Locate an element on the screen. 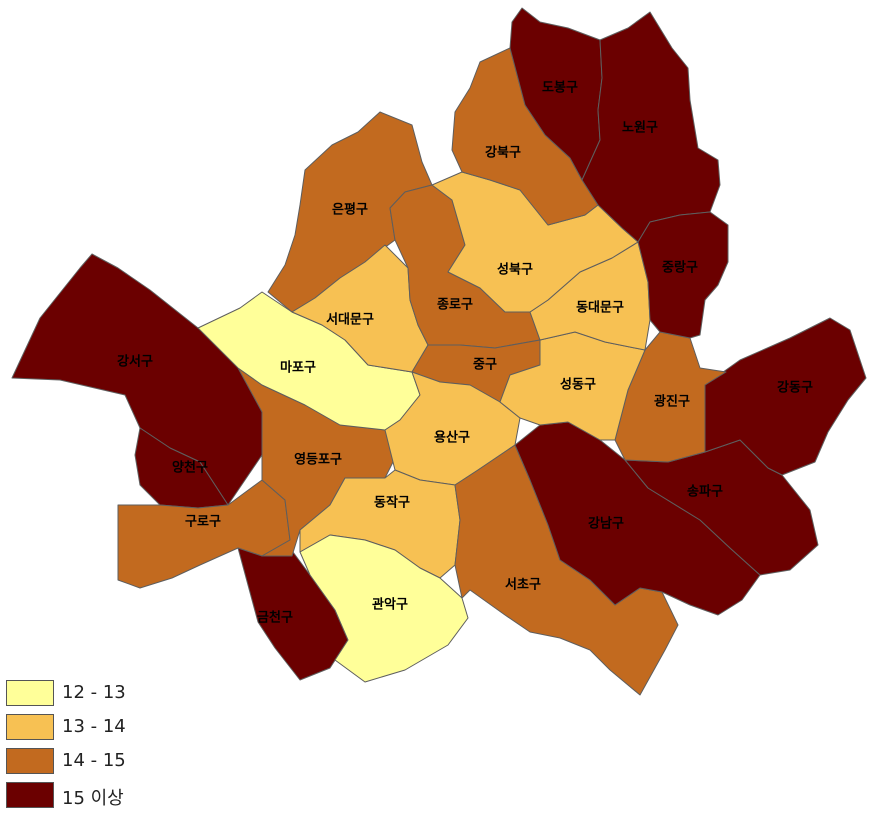 This screenshot has height=814, width=875. label-eunpyeong: 은평구 is located at coordinates (350, 210).